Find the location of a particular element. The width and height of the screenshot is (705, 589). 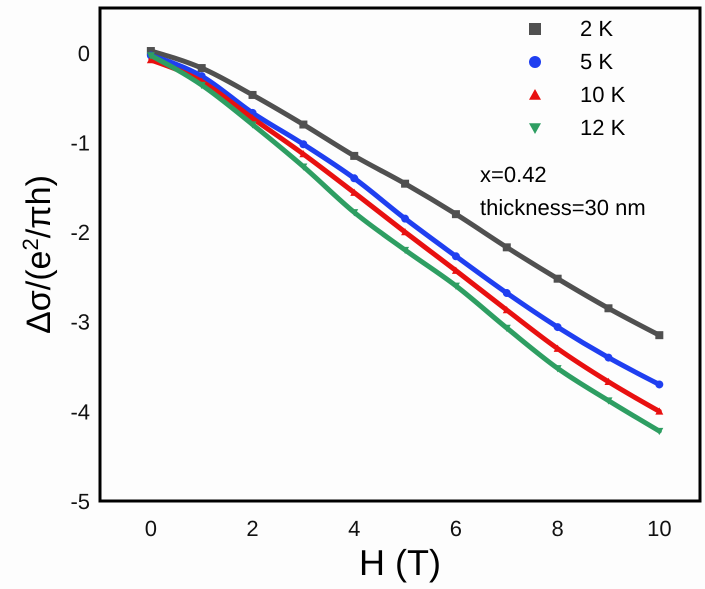

legend-label: 2 K is located at coordinates (597, 28).